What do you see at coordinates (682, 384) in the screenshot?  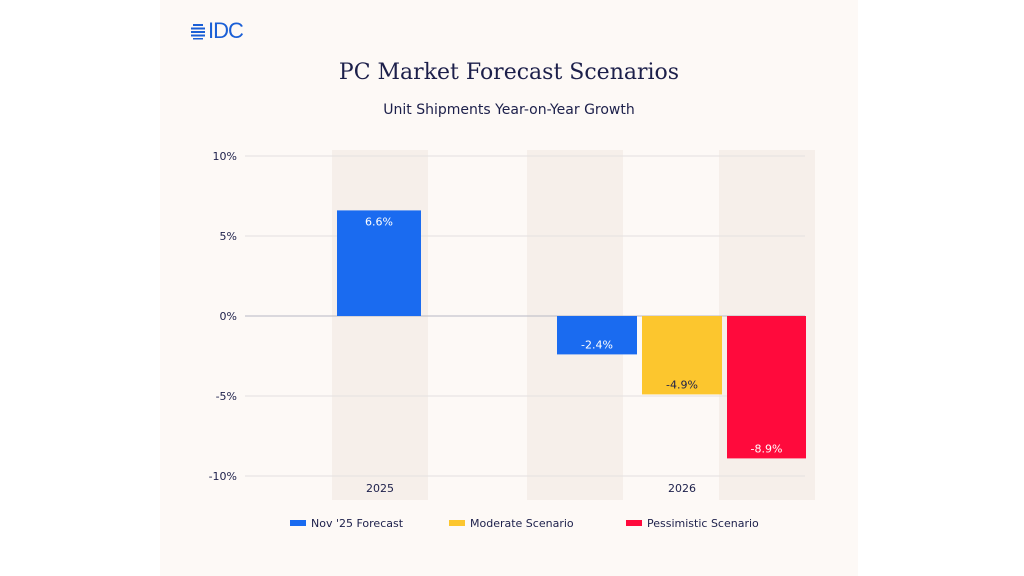 I see `data-label: -4.9%` at bounding box center [682, 384].